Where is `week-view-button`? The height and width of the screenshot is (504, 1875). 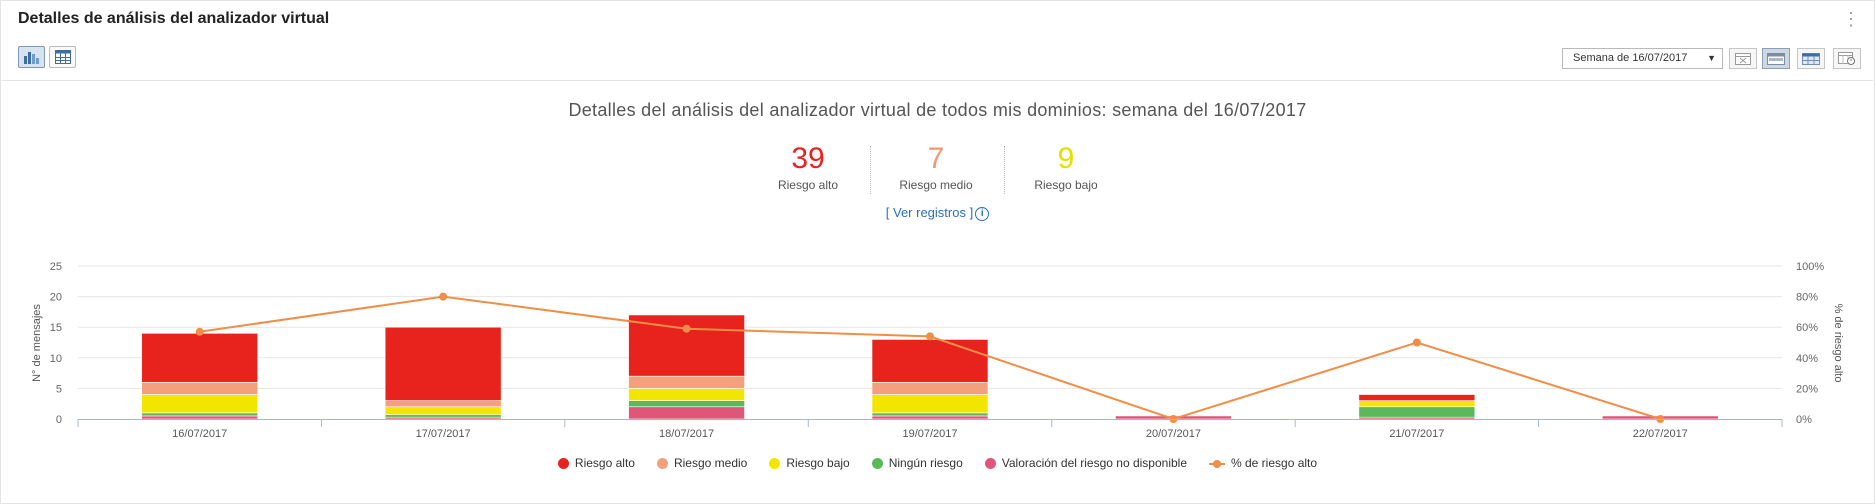
week-view-button is located at coordinates (1776, 58).